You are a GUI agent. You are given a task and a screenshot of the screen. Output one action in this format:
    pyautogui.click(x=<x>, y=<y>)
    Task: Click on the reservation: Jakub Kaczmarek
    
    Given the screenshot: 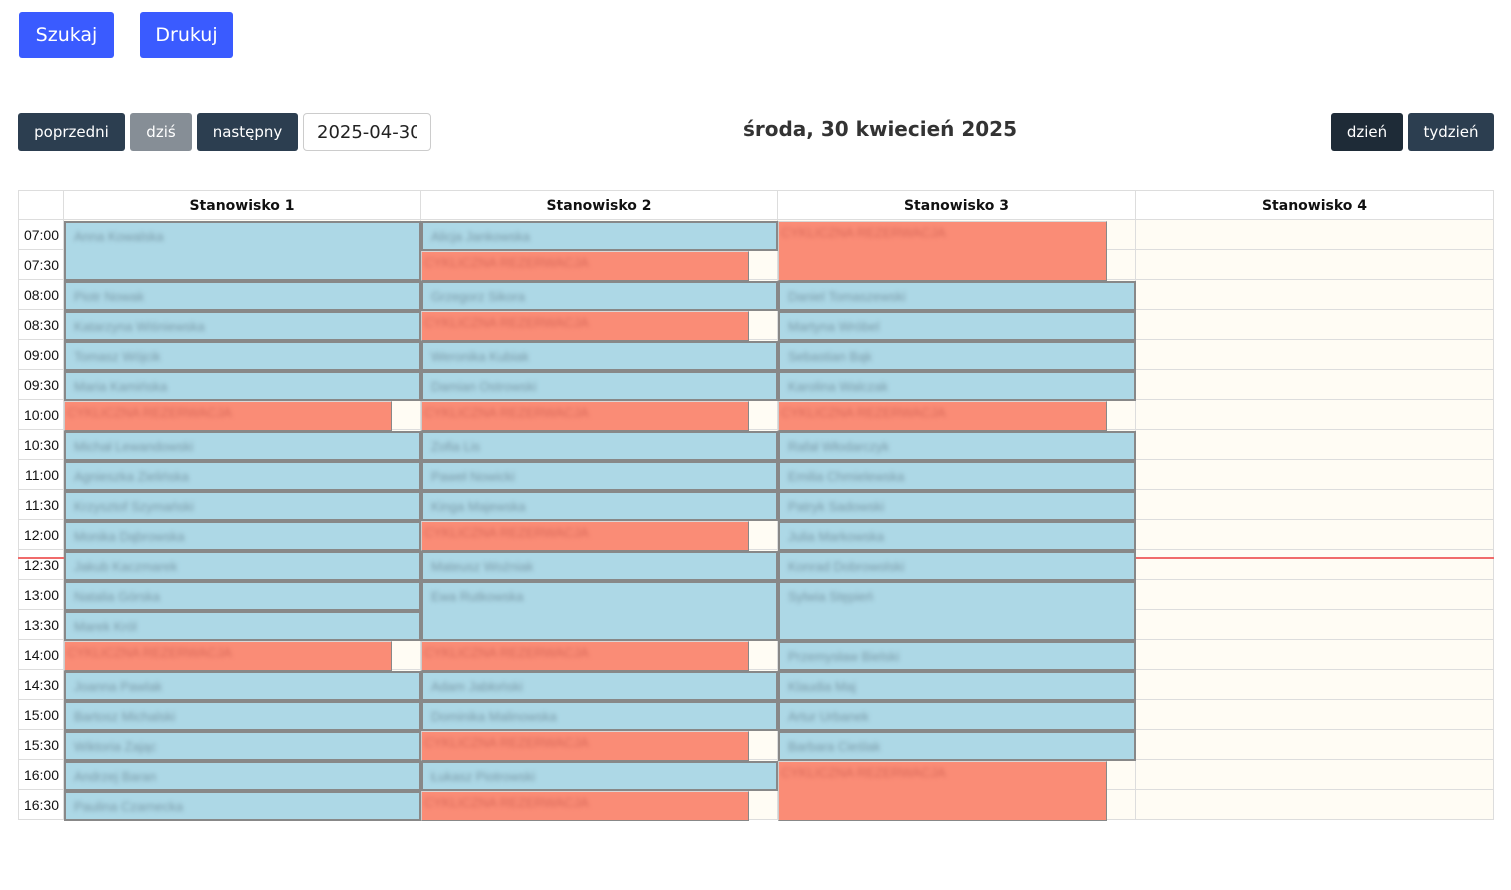 What is the action you would take?
    pyautogui.click(x=242, y=566)
    